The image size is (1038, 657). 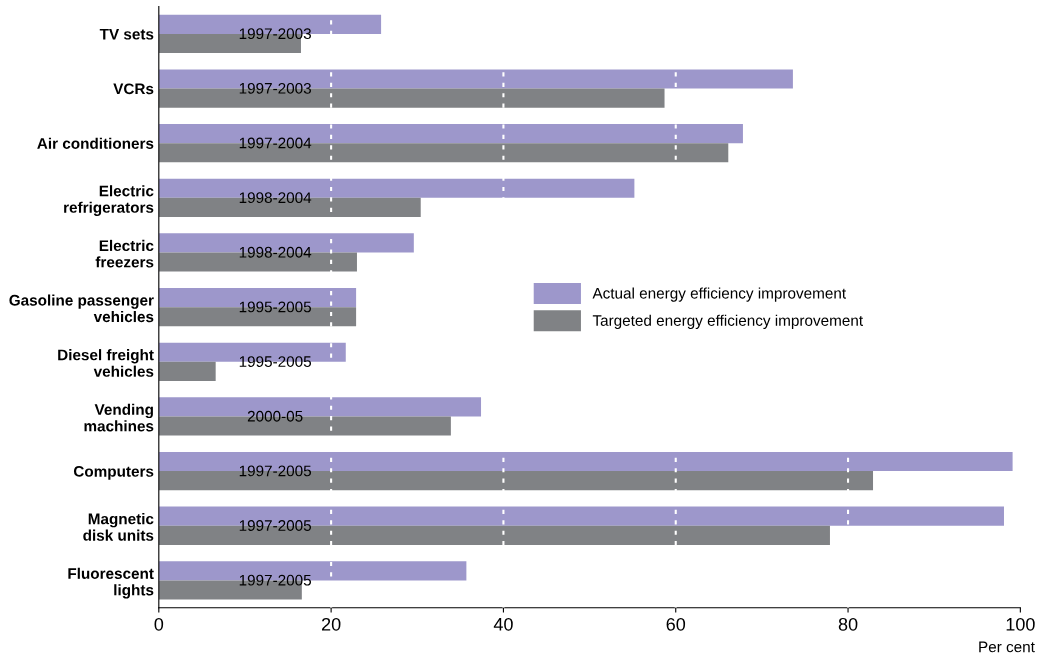 What do you see at coordinates (848, 624) in the screenshot?
I see `x-tick-label: 80` at bounding box center [848, 624].